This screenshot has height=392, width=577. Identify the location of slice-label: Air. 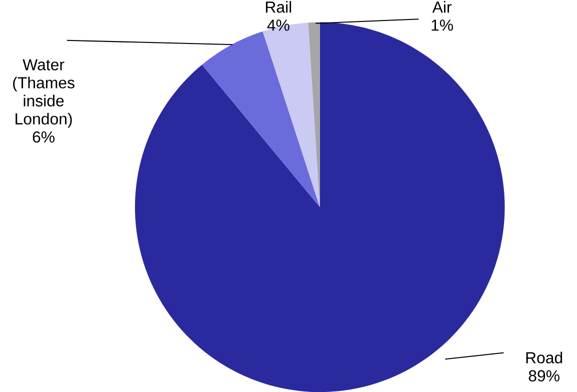
(442, 7).